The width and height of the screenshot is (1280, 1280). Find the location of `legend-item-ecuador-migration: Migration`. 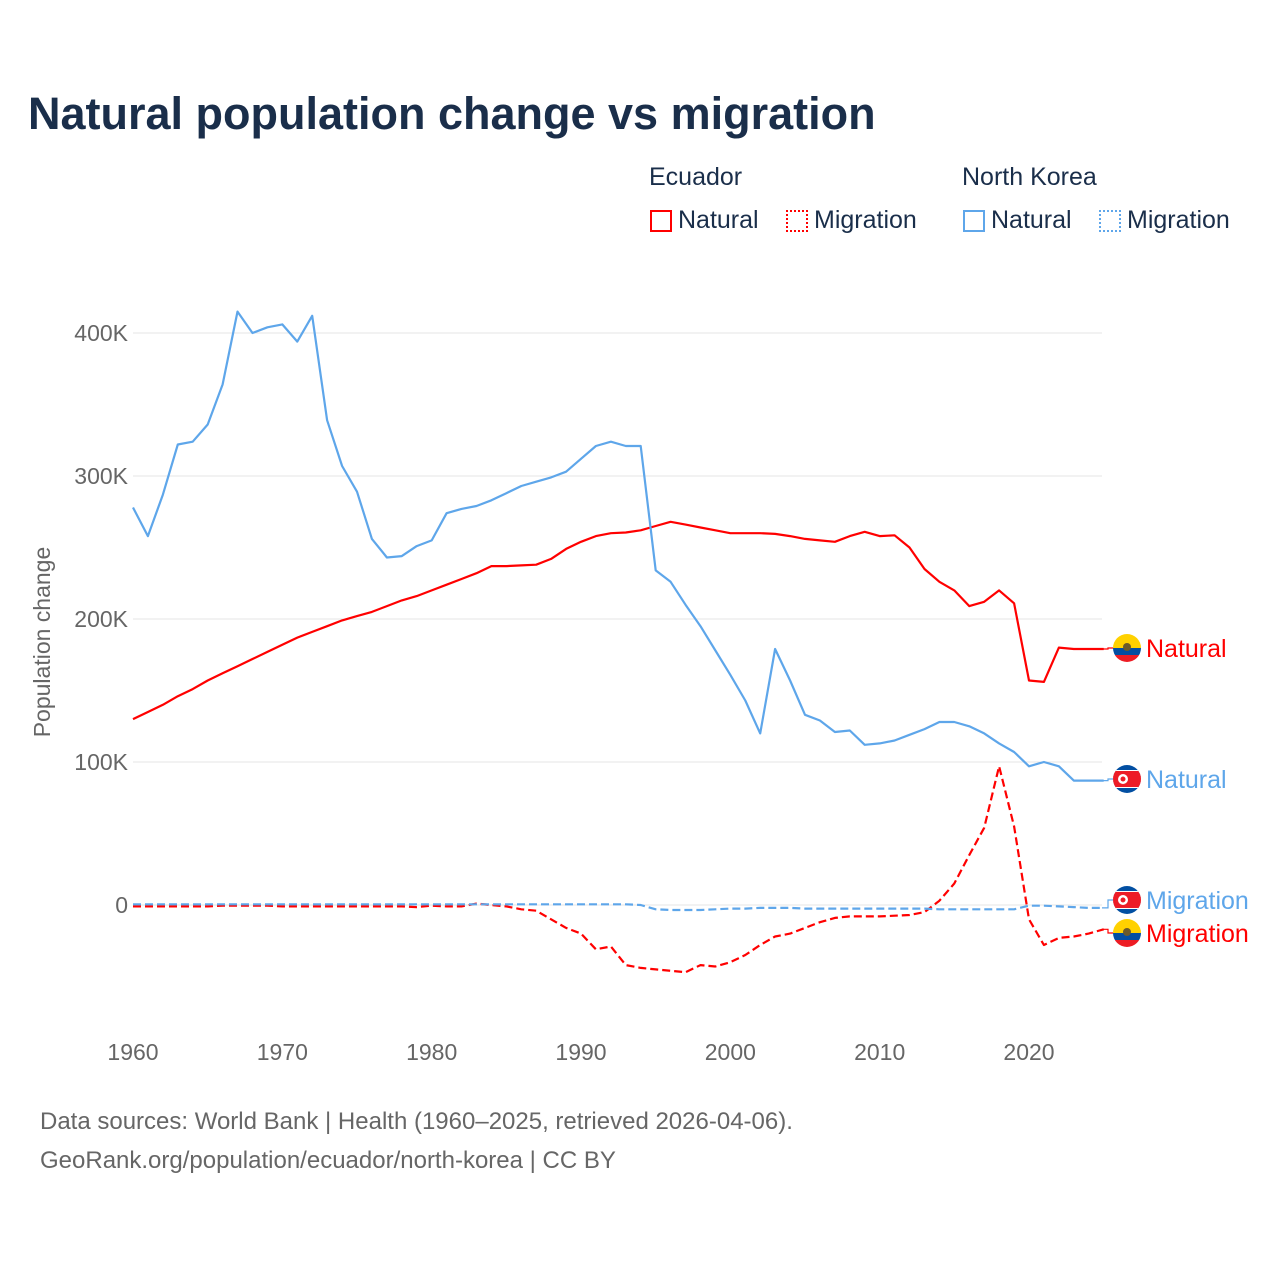

legend-item-ecuador-migration: Migration is located at coordinates (851, 220).